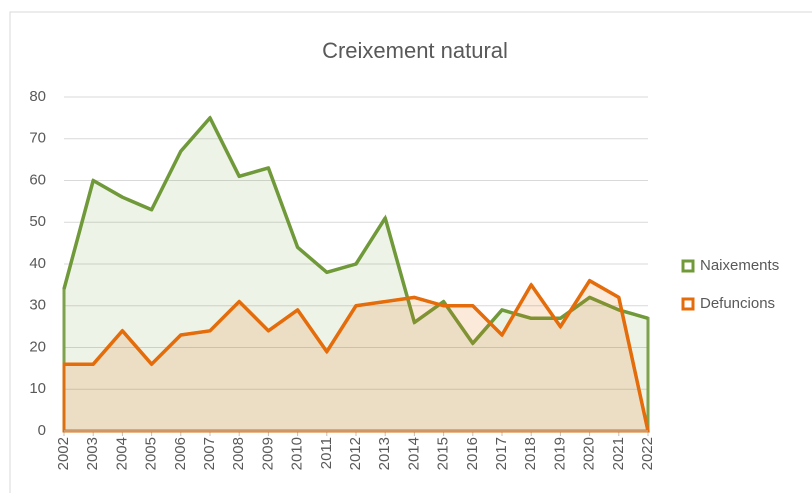  Describe the element at coordinates (209, 453) in the screenshot. I see `x-tick-label: 2007` at that location.